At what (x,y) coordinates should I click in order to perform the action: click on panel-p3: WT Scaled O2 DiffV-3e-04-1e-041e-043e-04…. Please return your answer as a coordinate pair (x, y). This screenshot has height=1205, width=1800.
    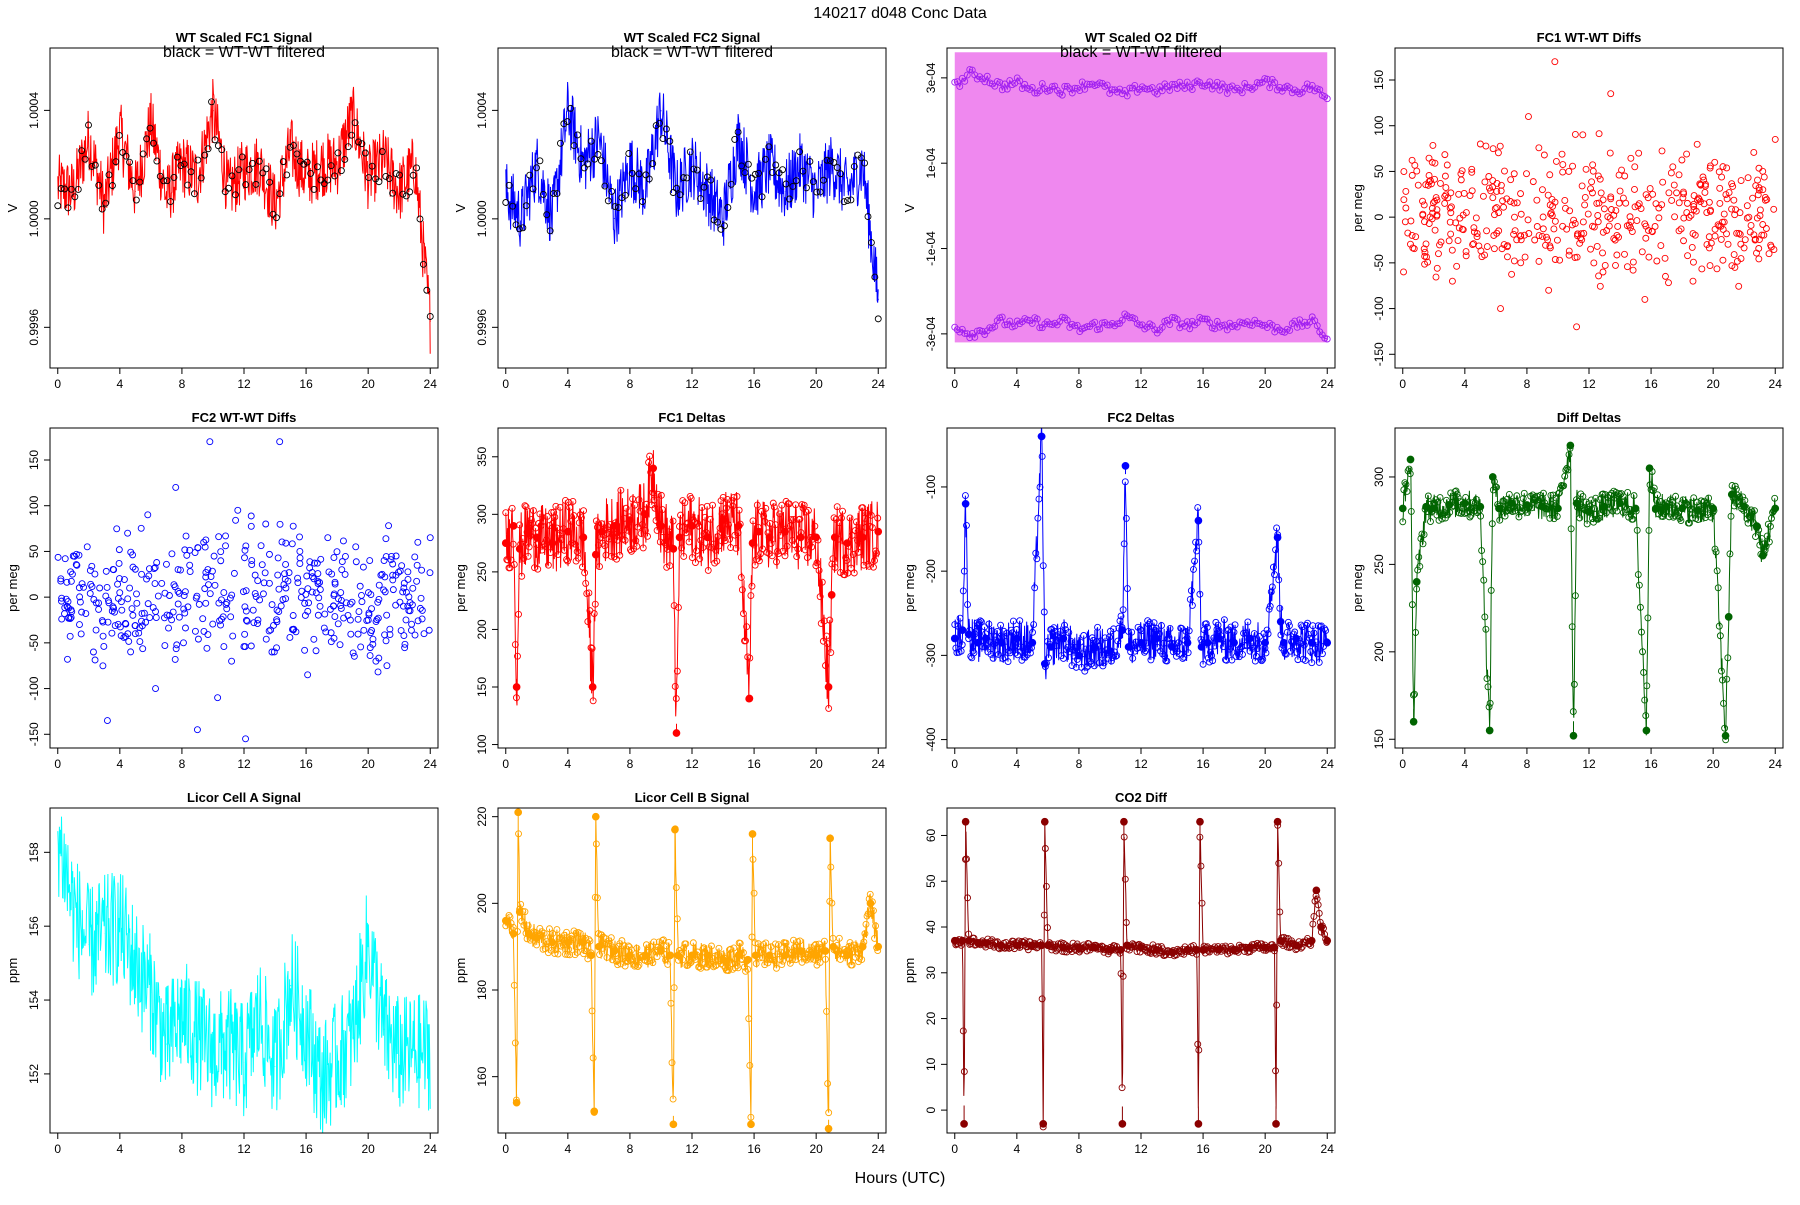
    Looking at the image, I should click on (1119, 210).